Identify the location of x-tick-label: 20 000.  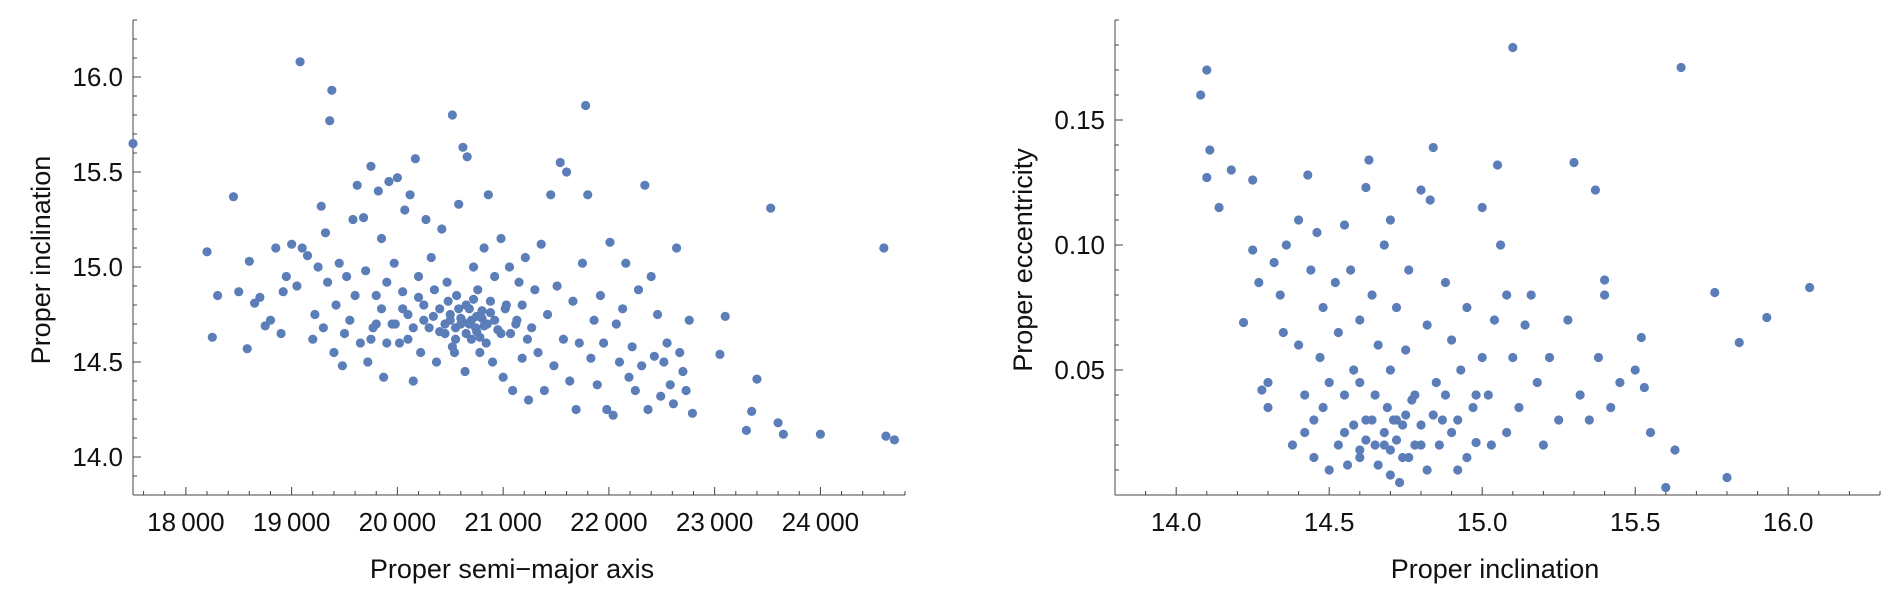
(398, 522).